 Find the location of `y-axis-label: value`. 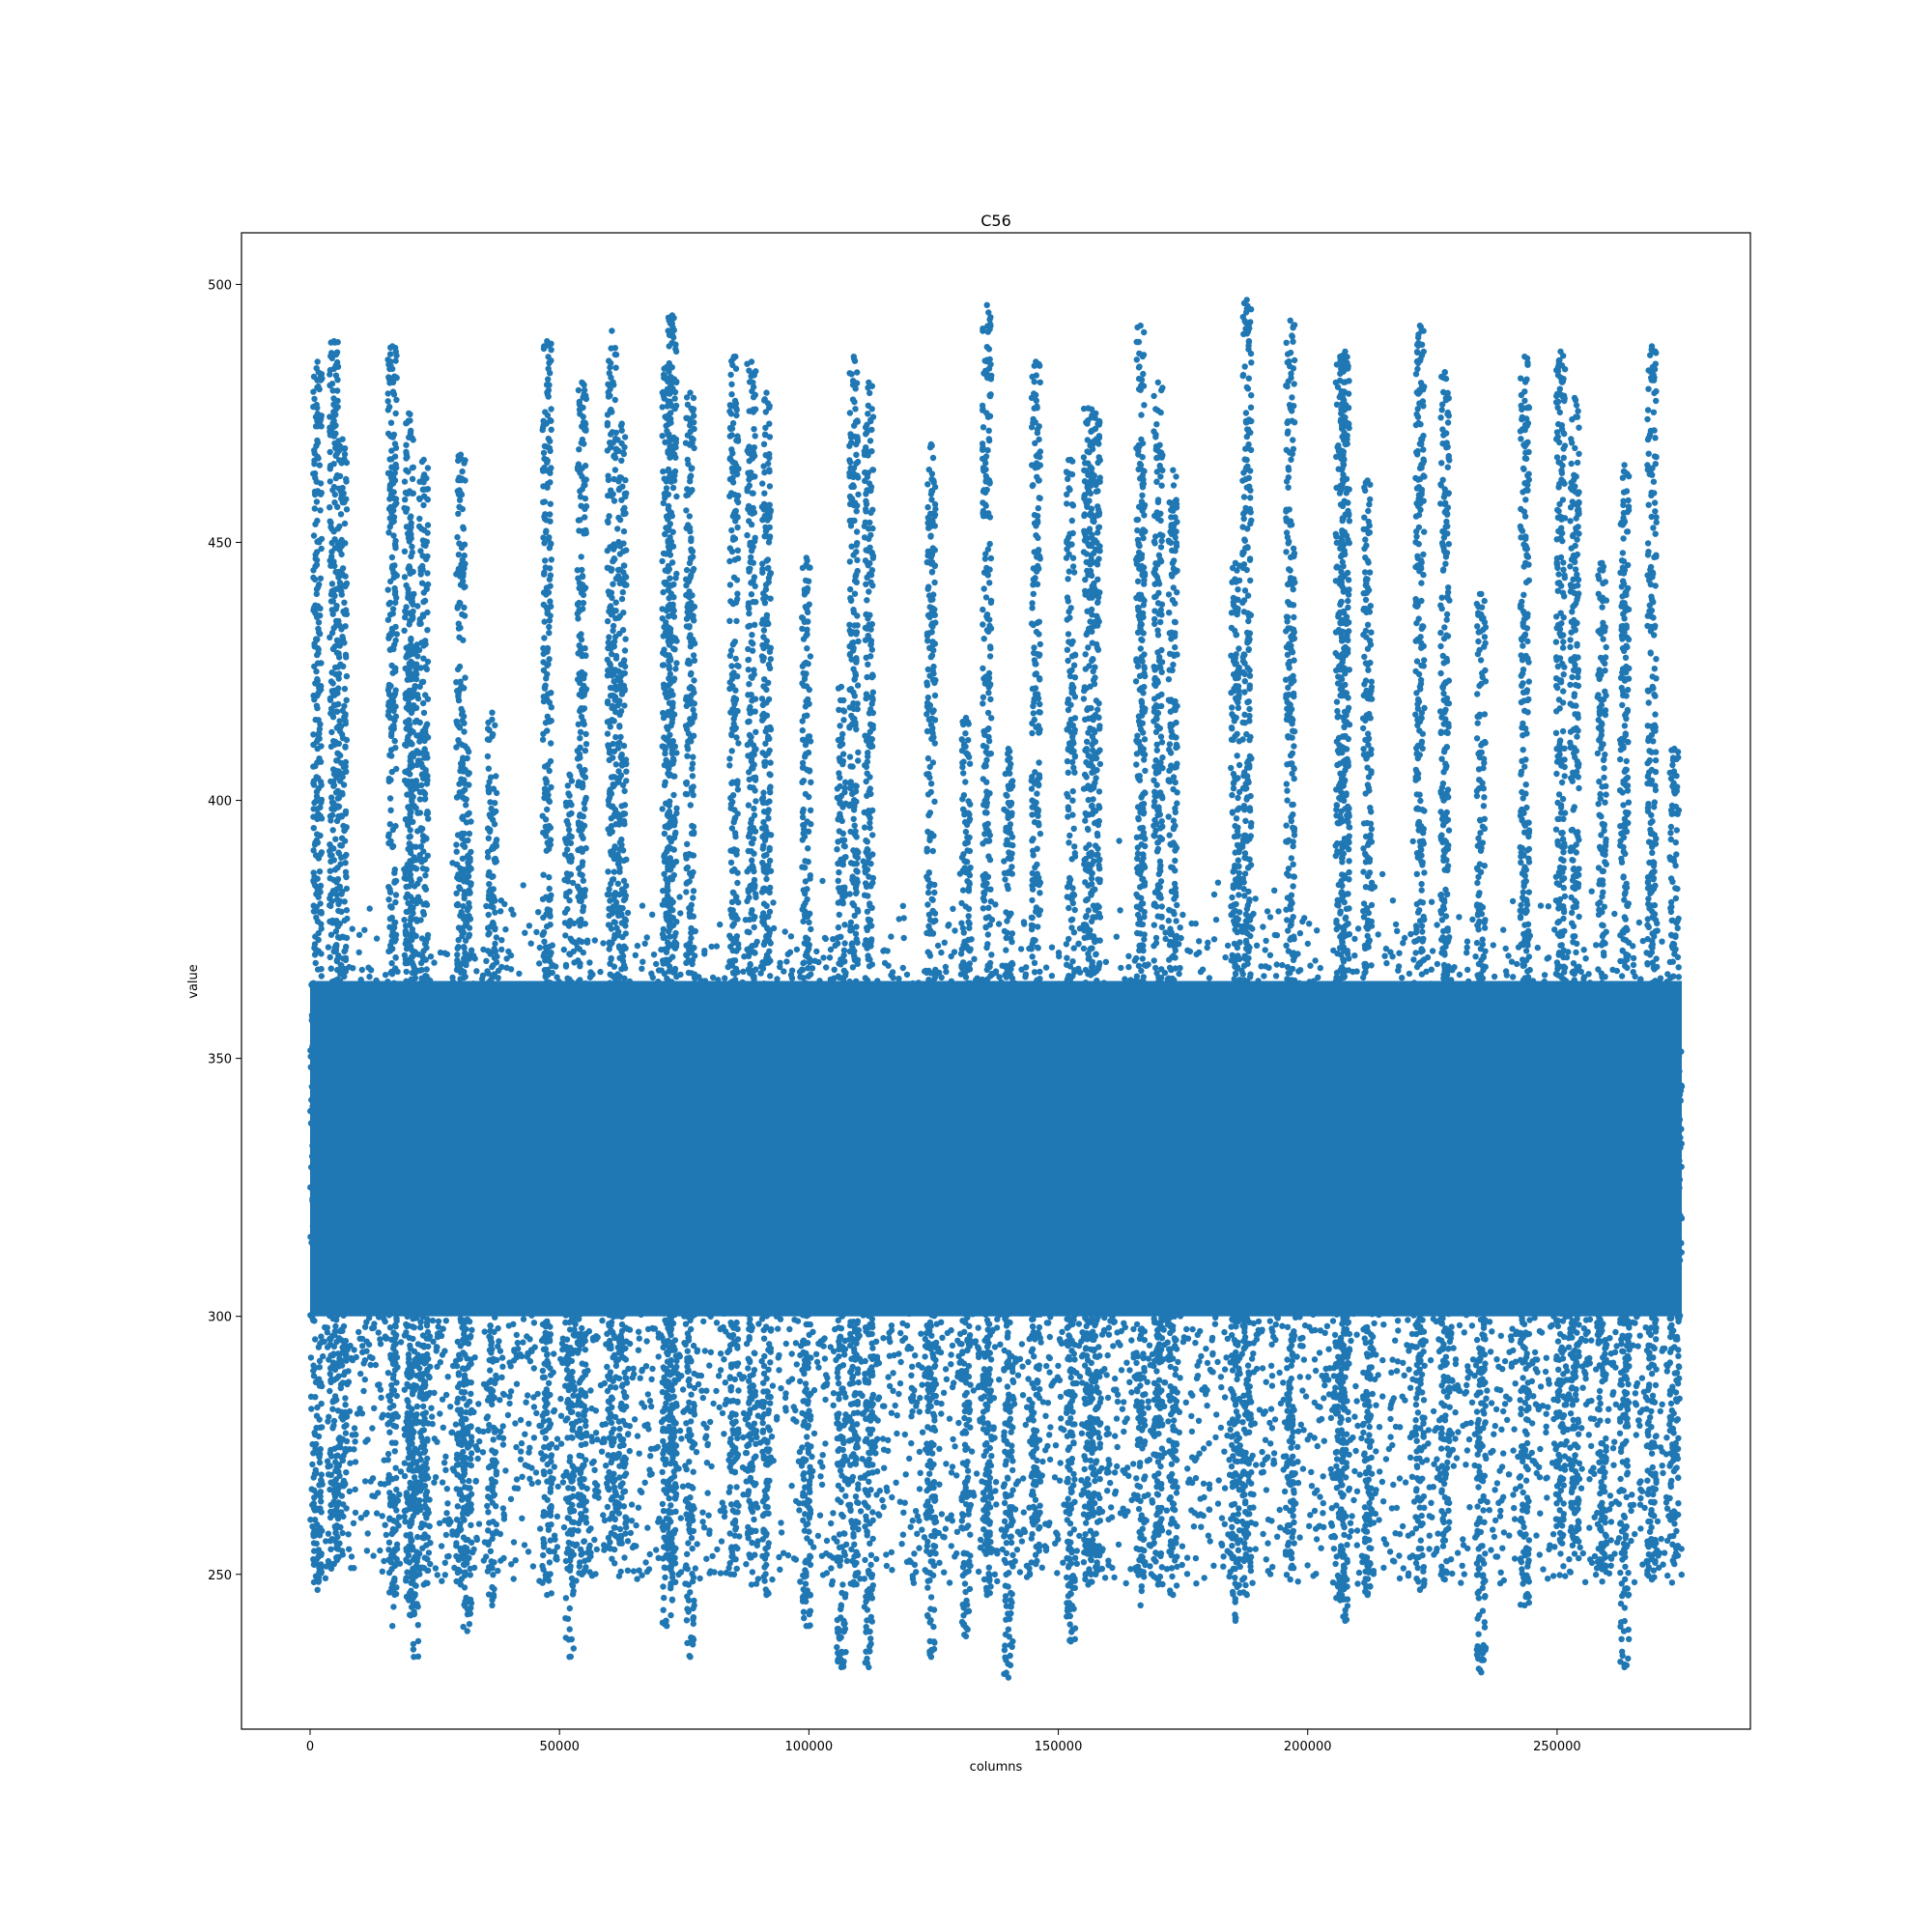

y-axis-label: value is located at coordinates (193, 981).